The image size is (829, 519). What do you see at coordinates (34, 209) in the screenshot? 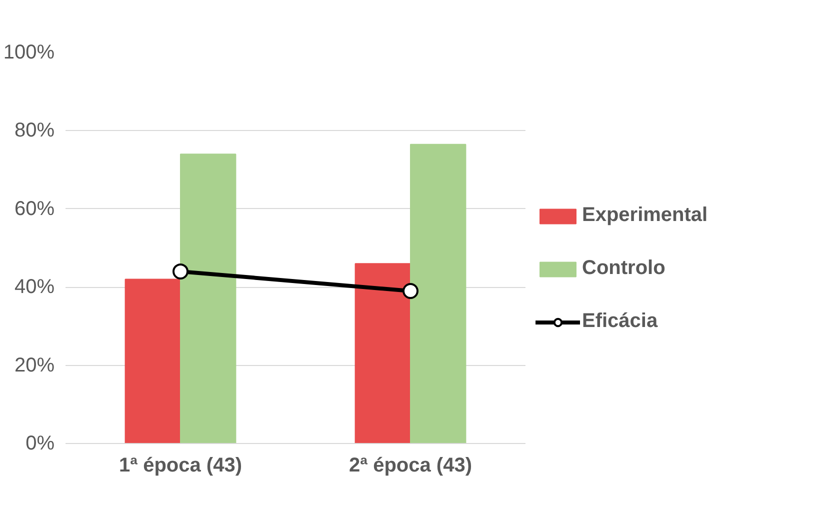
I see `y-tick-label: 60%` at bounding box center [34, 209].